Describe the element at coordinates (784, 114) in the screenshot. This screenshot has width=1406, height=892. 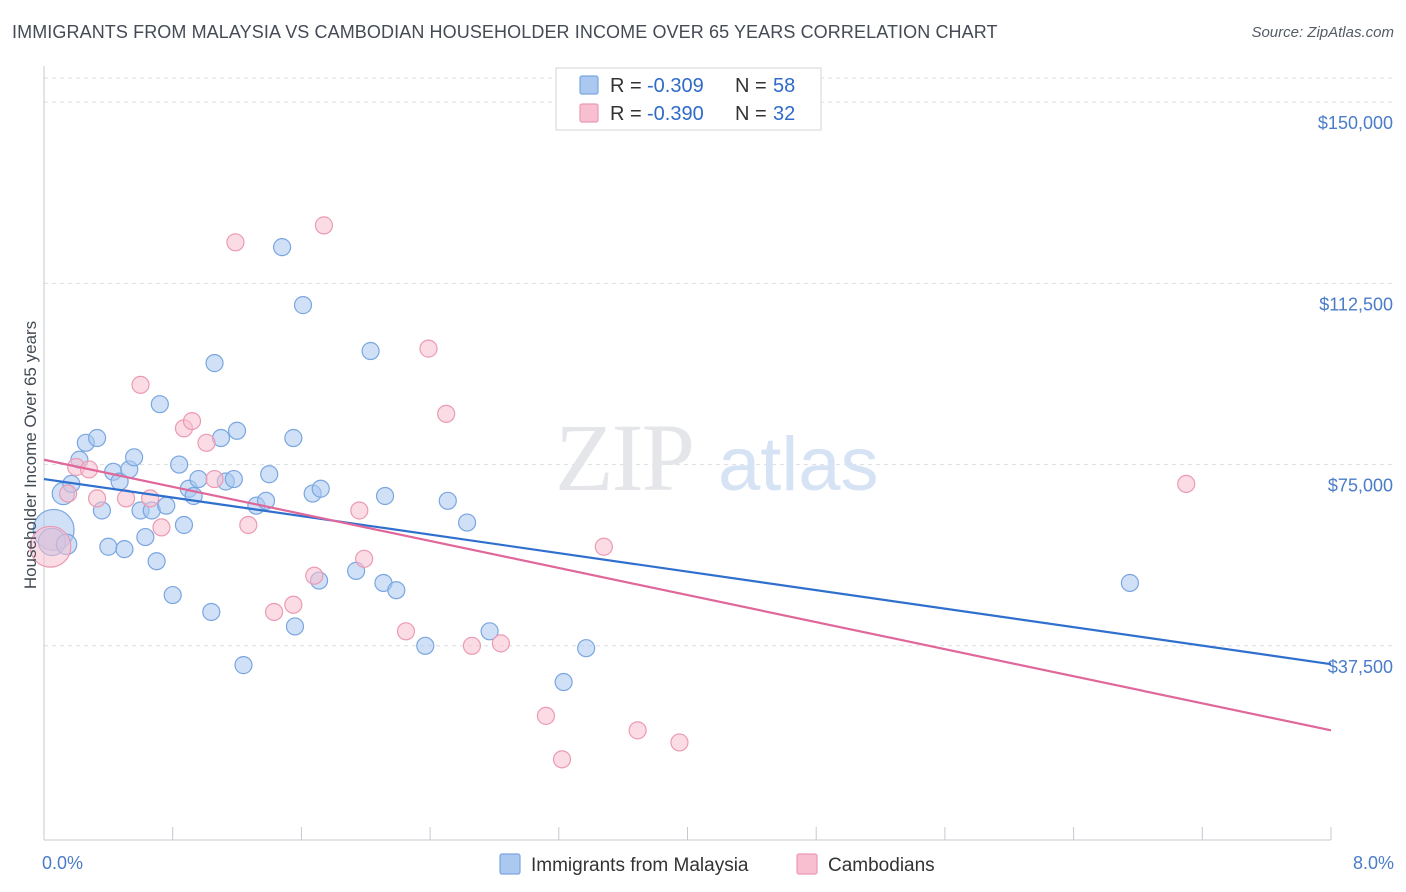
I see `legend-n-value-1: 32` at that location.